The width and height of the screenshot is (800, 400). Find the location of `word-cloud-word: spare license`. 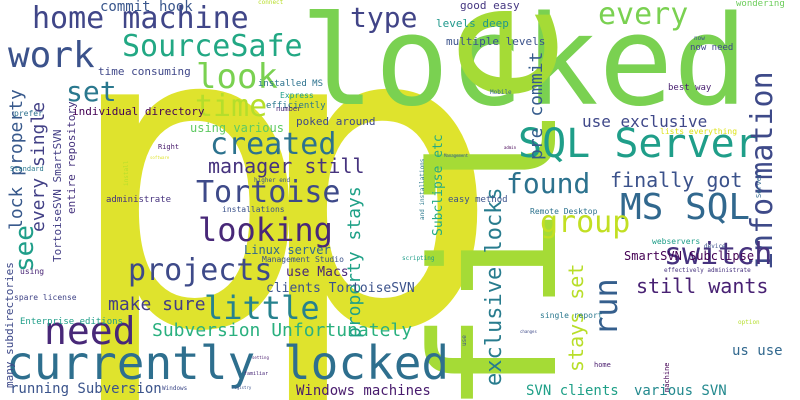

word-cloud-word: spare license is located at coordinates (45, 297).